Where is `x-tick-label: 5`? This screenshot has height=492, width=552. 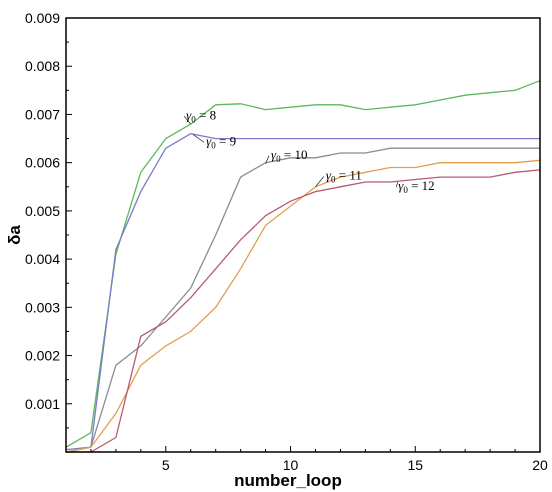 x-tick-label: 5 is located at coordinates (166, 465).